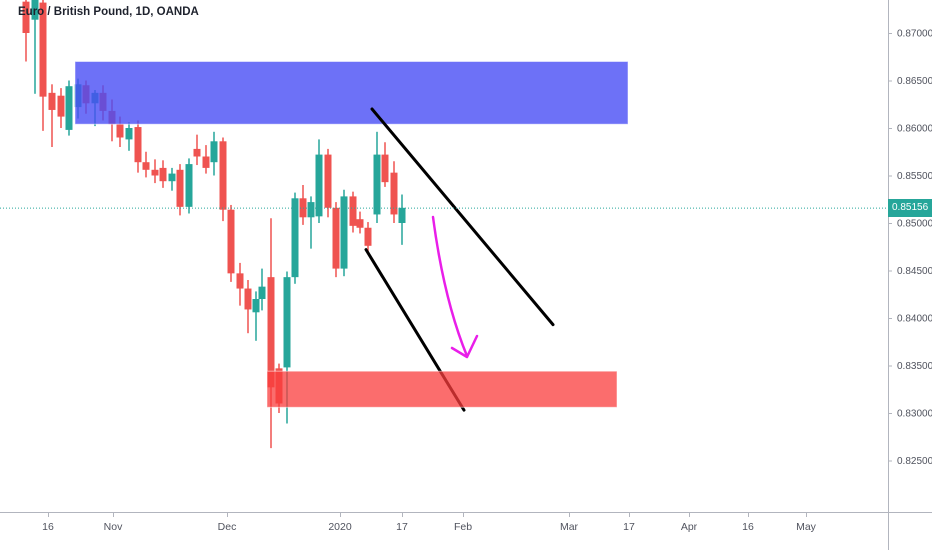 The width and height of the screenshot is (932, 550). Describe the element at coordinates (463, 527) in the screenshot. I see `time-axis-label: Feb` at that location.